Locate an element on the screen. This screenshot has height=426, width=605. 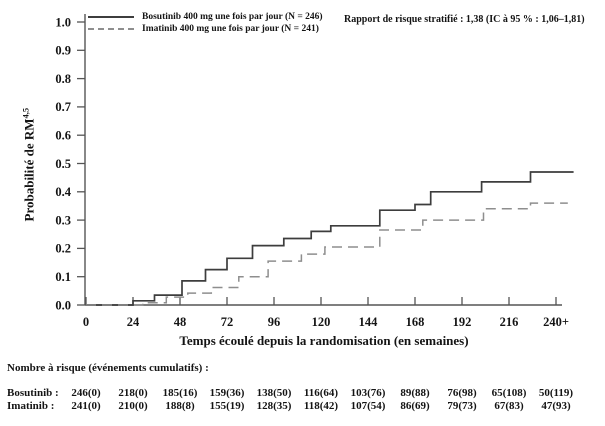
risk-cell: 159(36) is located at coordinates (227, 393).